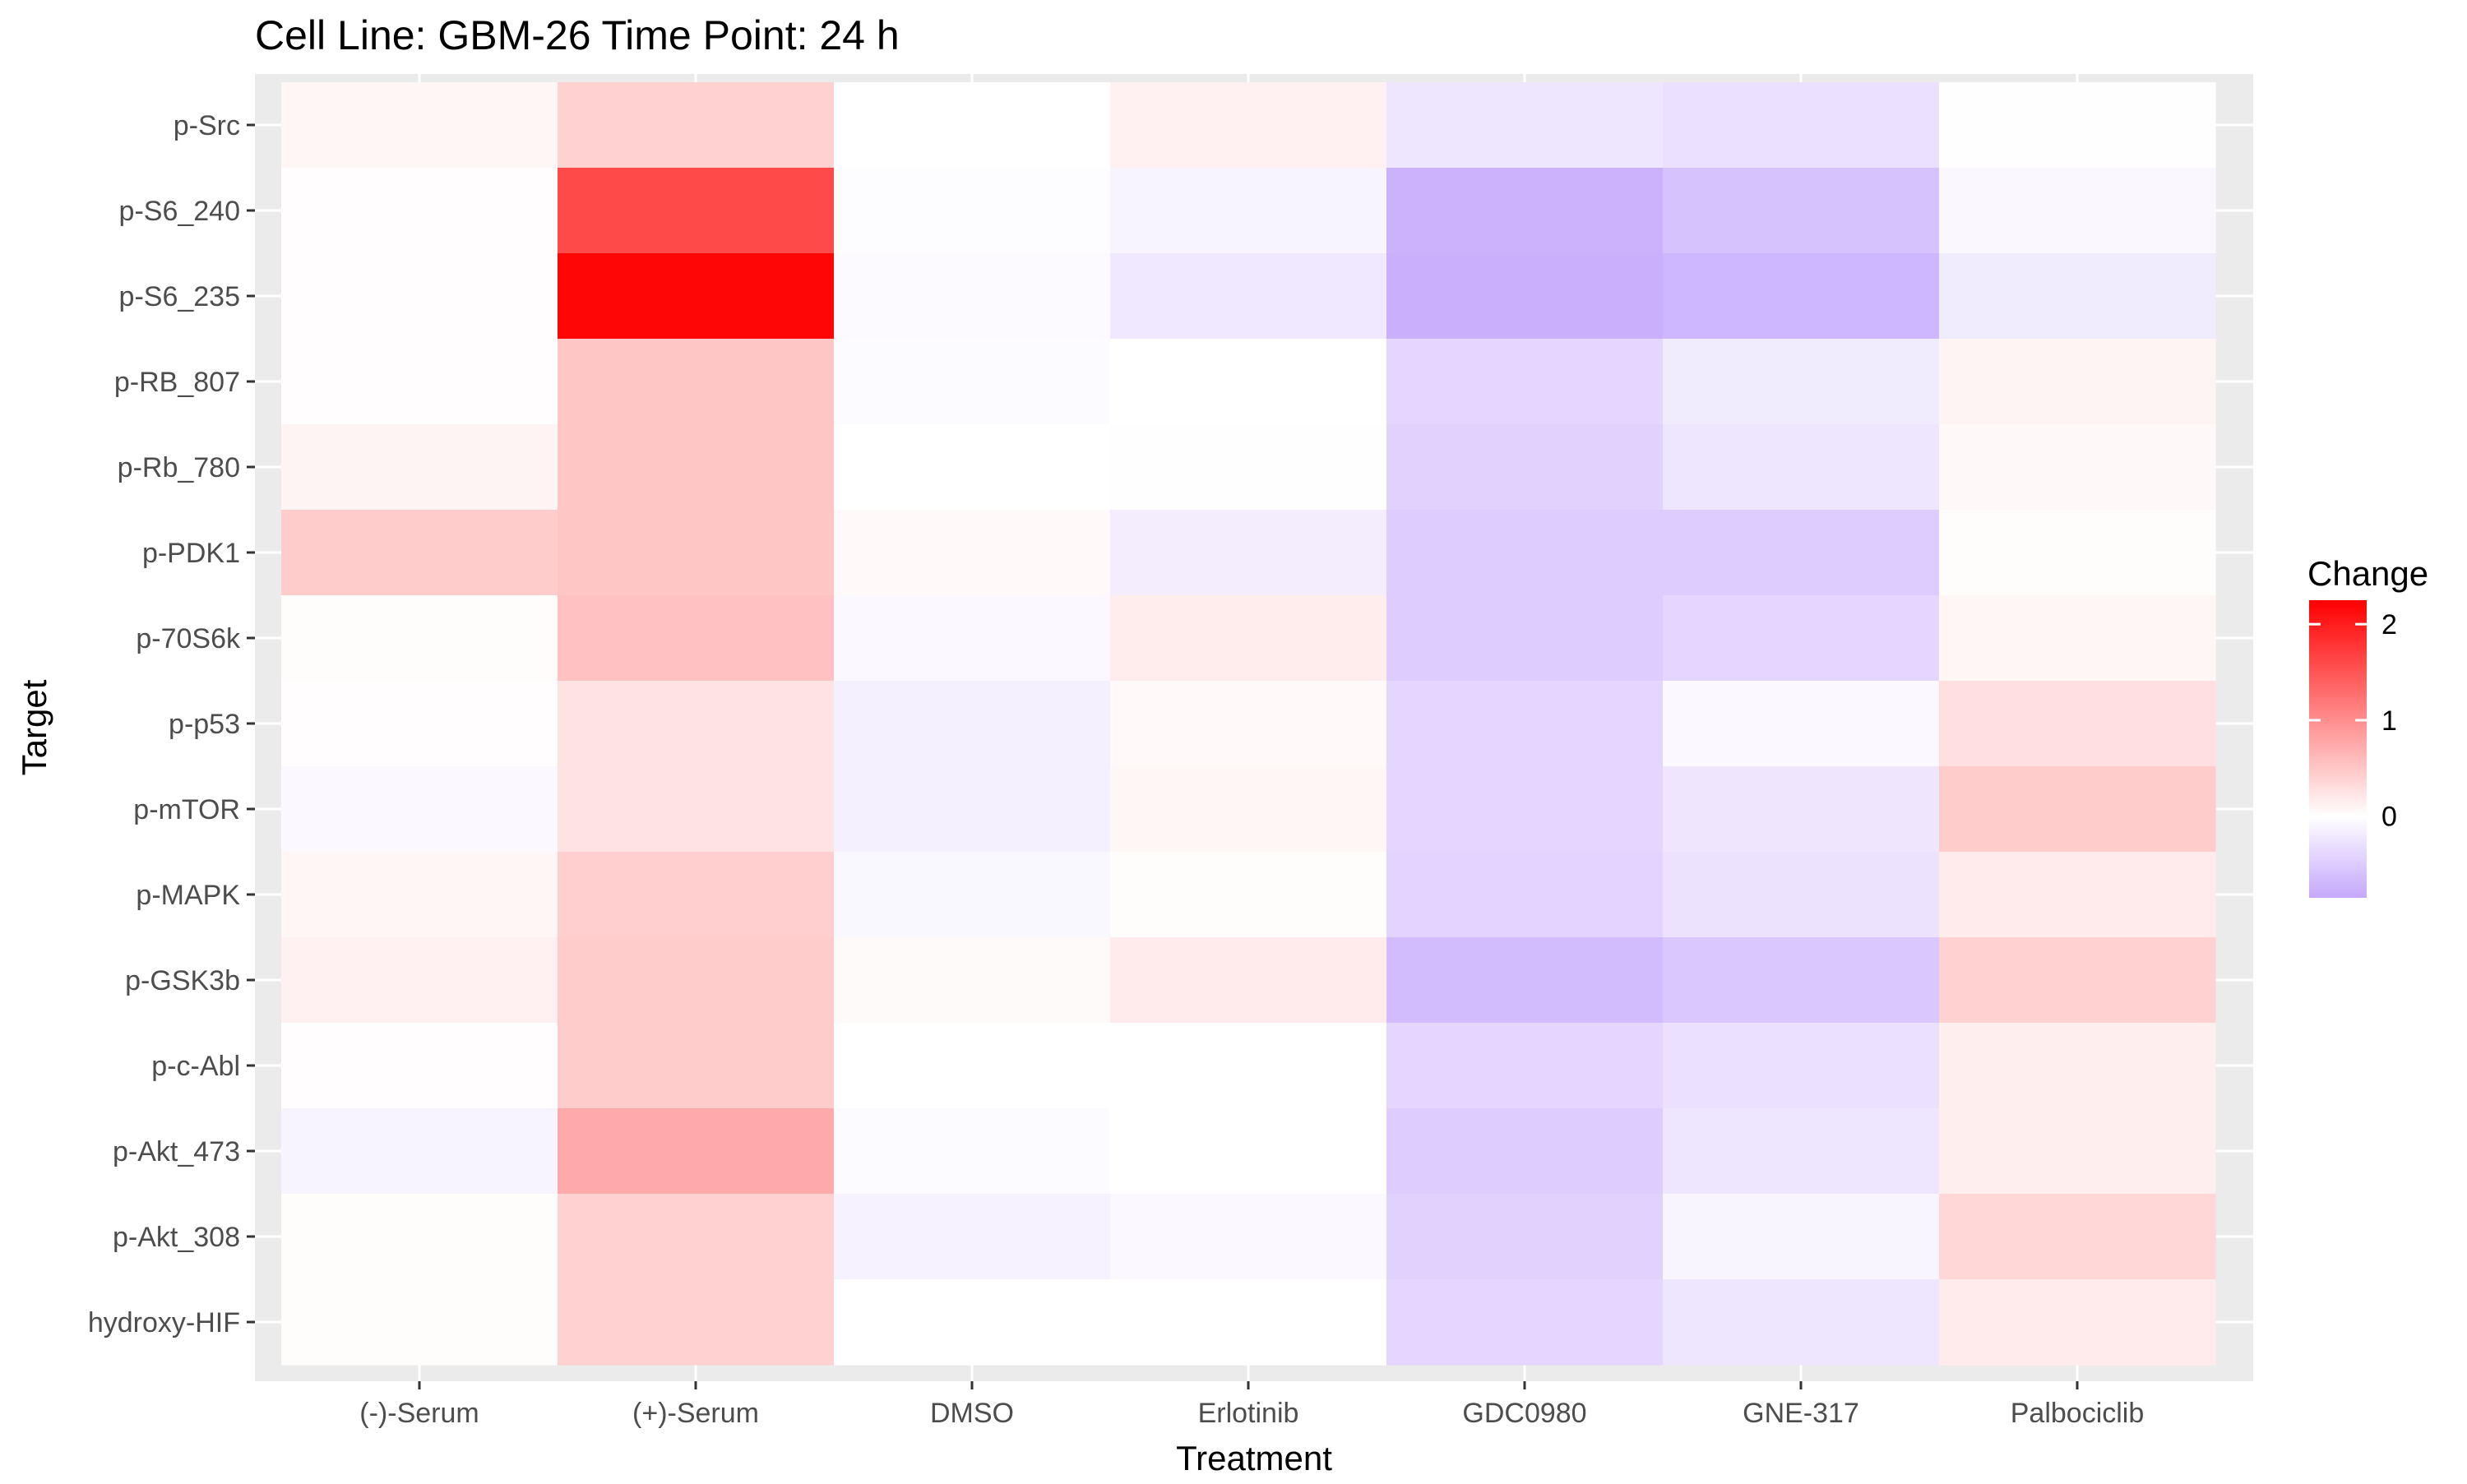 The width and height of the screenshot is (2467, 1484). I want to click on color-legend: Change 2 1 0, so click(2367, 726).